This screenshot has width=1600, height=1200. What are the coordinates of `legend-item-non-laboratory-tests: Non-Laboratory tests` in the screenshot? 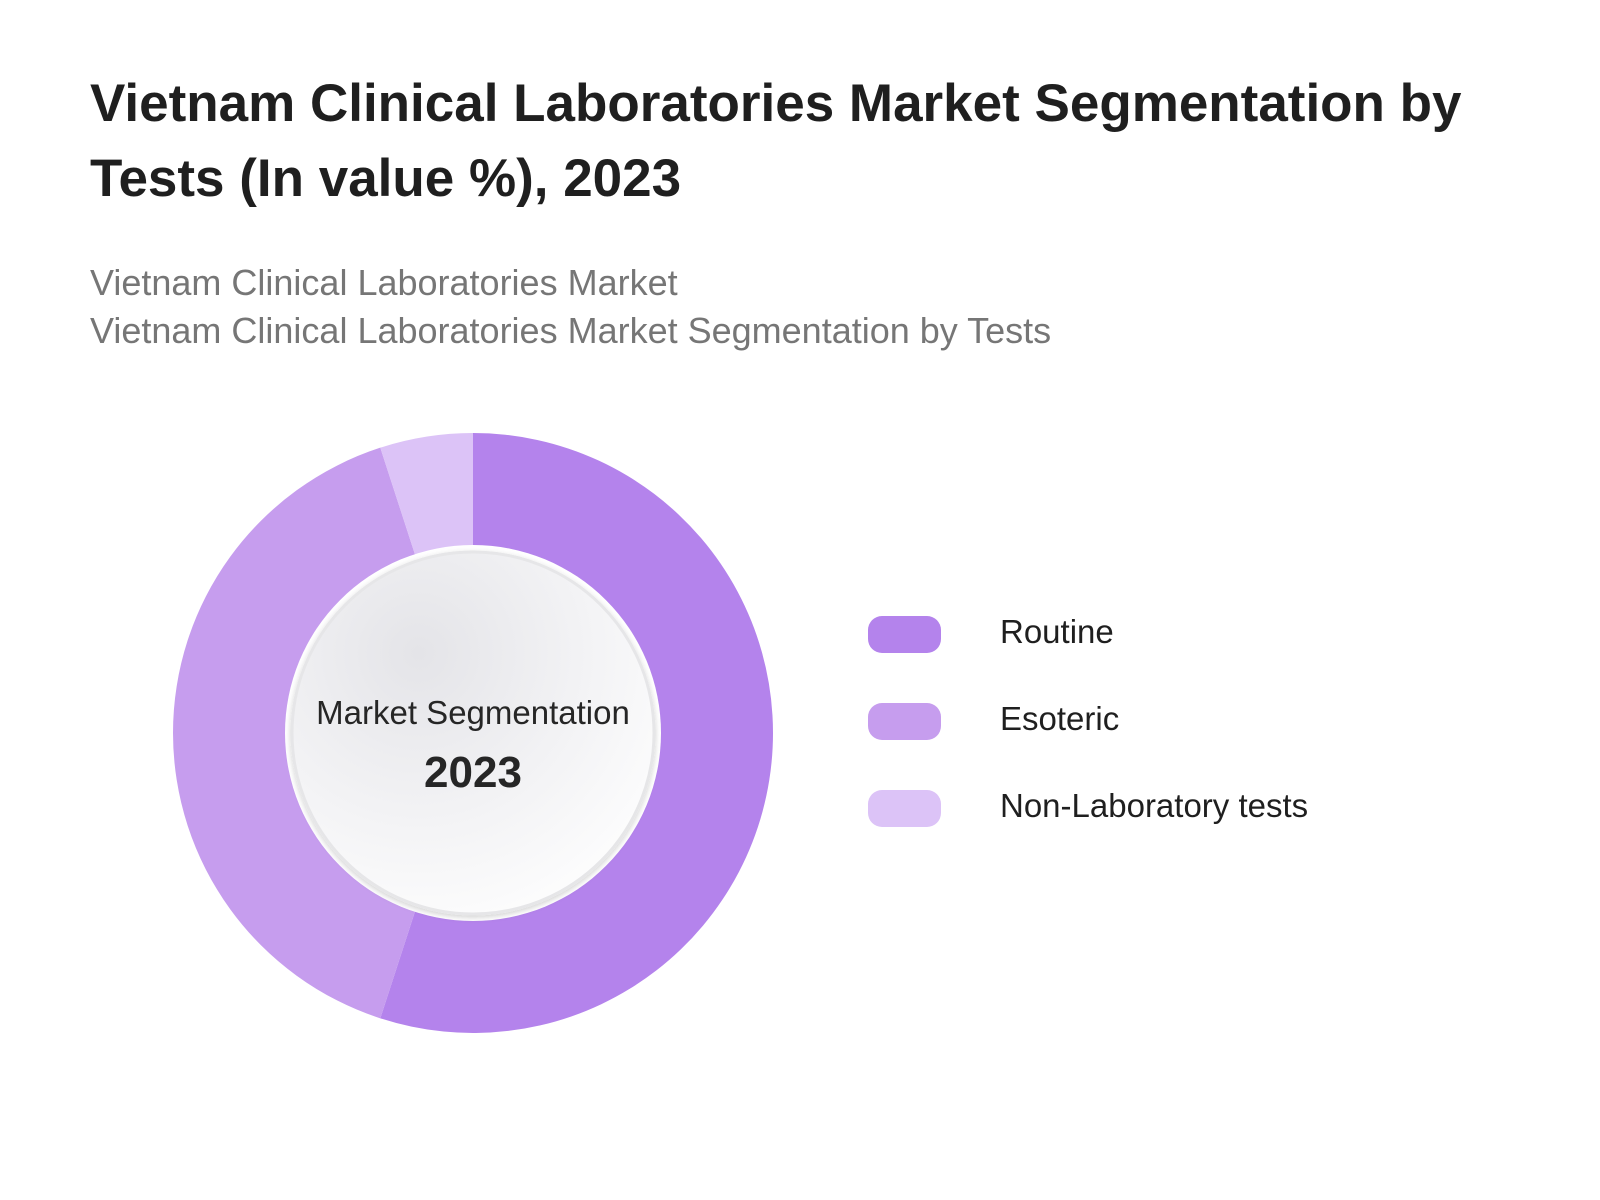 It's located at (1193, 817).